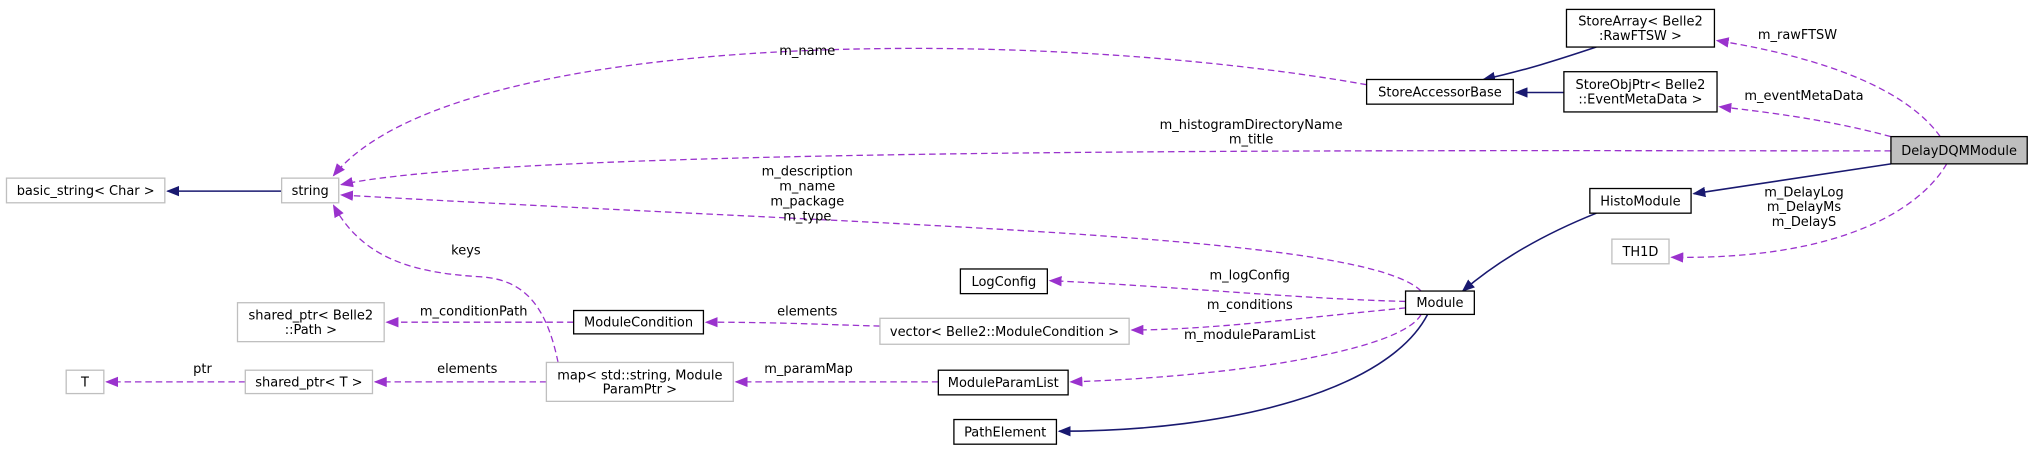 The width and height of the screenshot is (2035, 451). I want to click on node-label: shared_ptr< Belle2, so click(311, 316).